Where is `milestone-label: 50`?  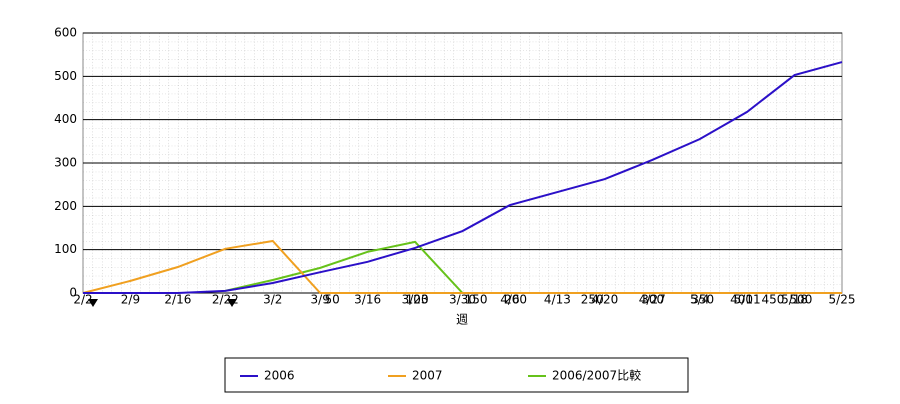 milestone-label: 50 is located at coordinates (332, 300).